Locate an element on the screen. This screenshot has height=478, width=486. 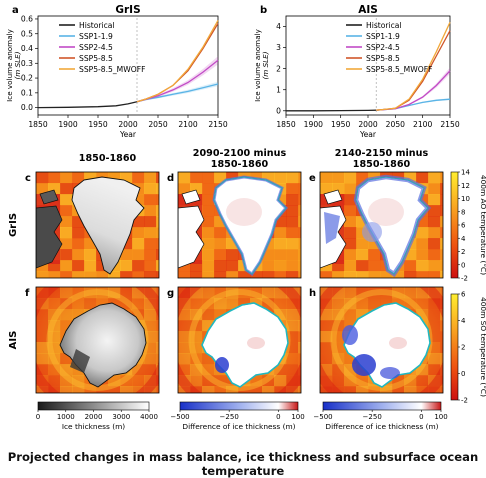
land-island is located at coordinates (333, 197).